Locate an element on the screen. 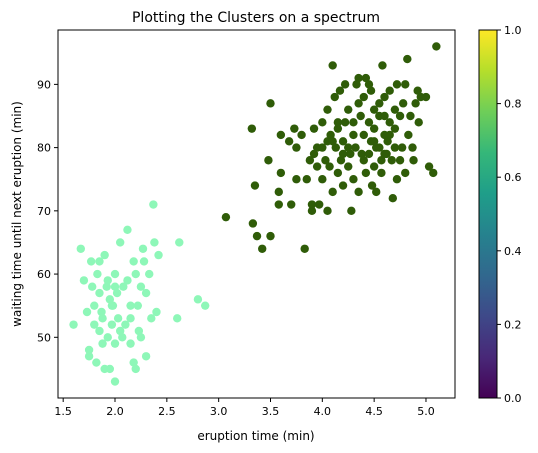 The image size is (538, 453). colorbar is located at coordinates (488, 214).